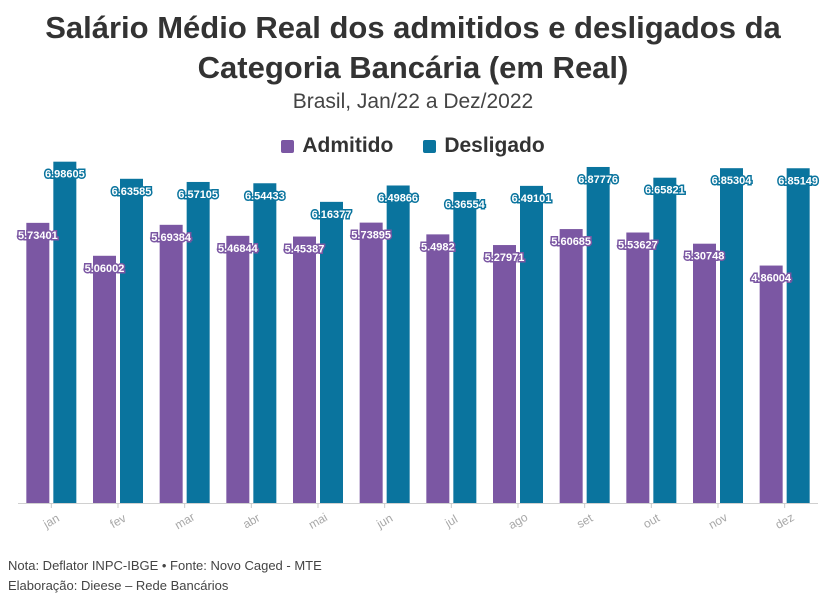 This screenshot has width=826, height=601. I want to click on legend-item-desligado: Desligado, so click(484, 146).